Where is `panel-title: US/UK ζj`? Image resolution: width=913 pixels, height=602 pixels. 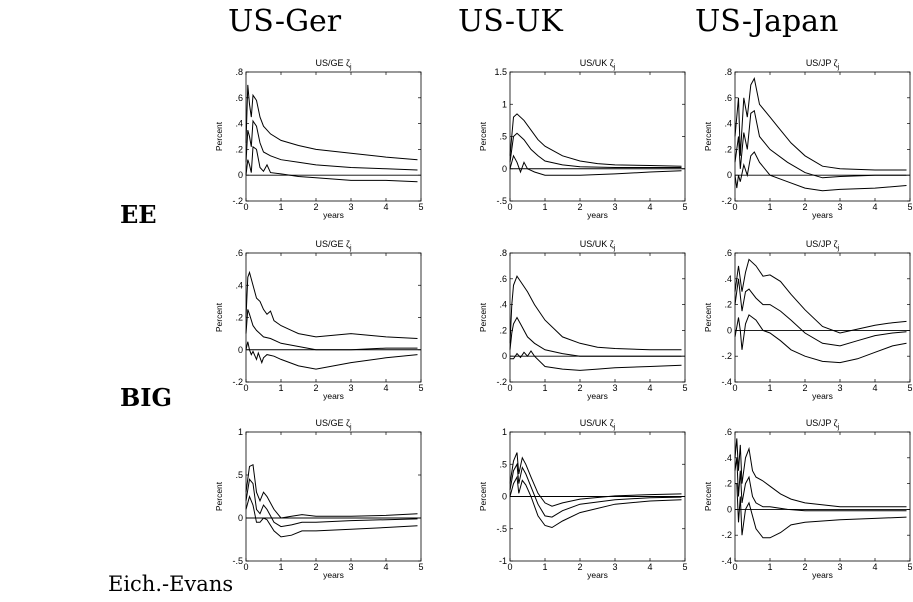
panel-title: US/UK ζj is located at coordinates (598, 64).